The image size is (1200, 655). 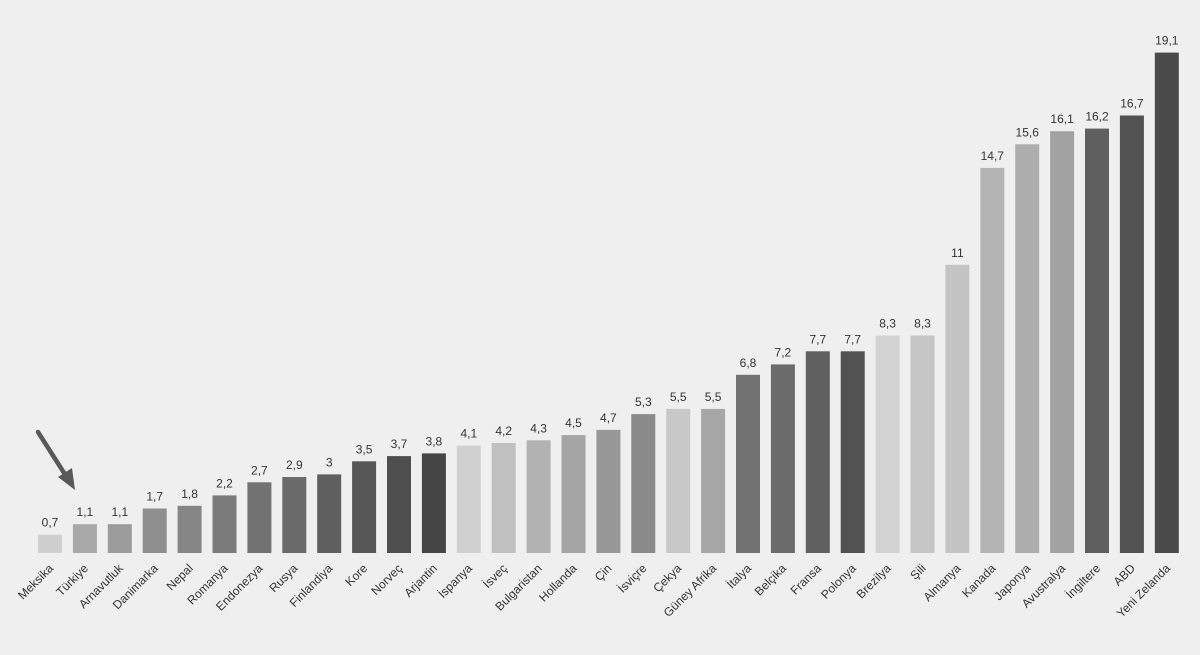 I want to click on category-label-31: ABD, so click(x=1125, y=575).